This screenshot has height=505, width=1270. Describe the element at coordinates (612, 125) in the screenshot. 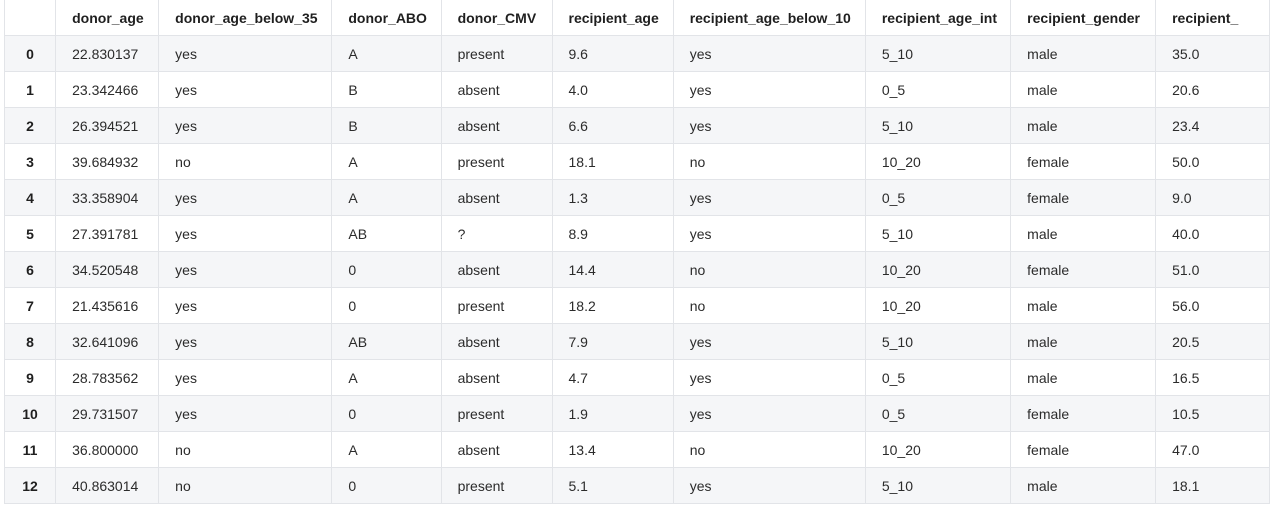

I see `table-cell: 6.6` at that location.